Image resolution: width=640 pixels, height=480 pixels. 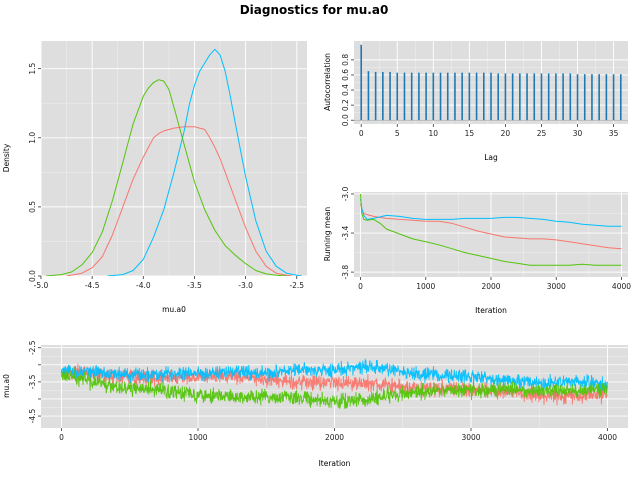 I want to click on y-tick-label: -4.5, so click(x=32, y=416).